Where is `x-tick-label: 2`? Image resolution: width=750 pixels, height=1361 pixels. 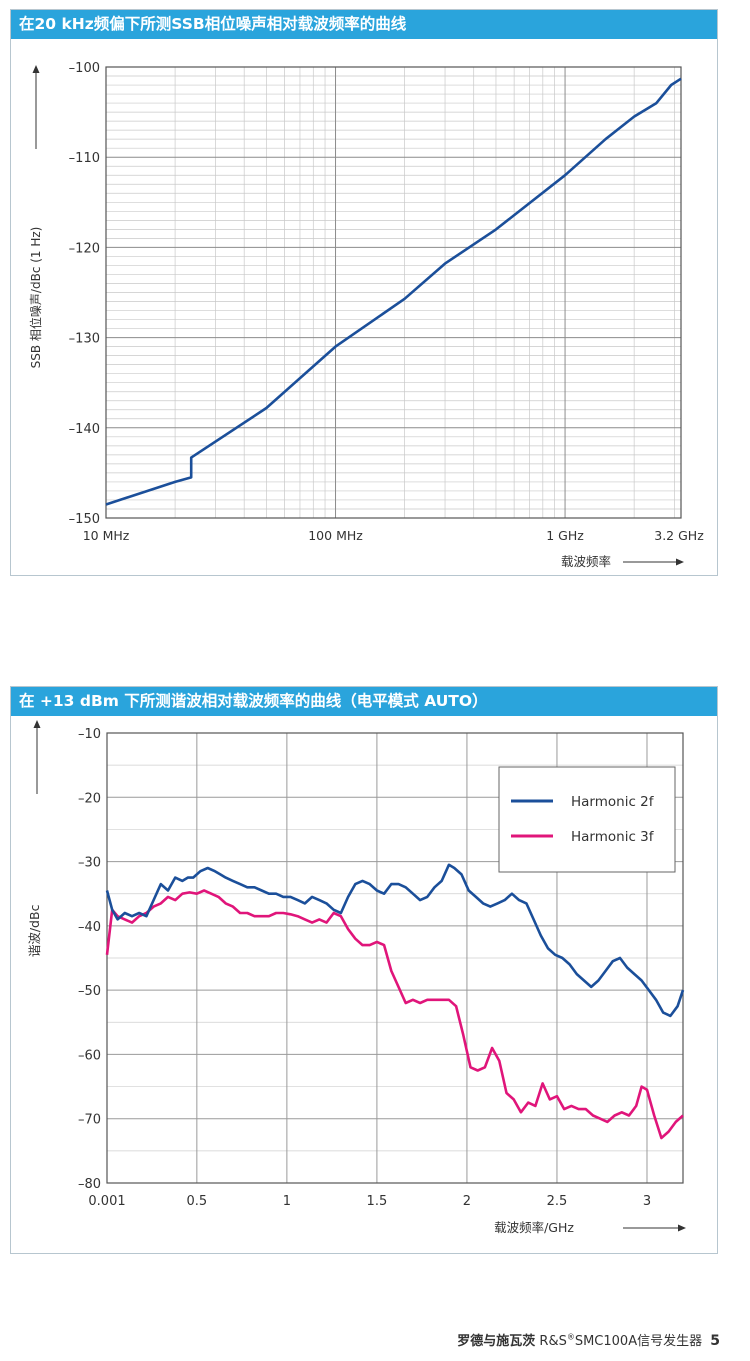 x-tick-label: 2 is located at coordinates (467, 1201).